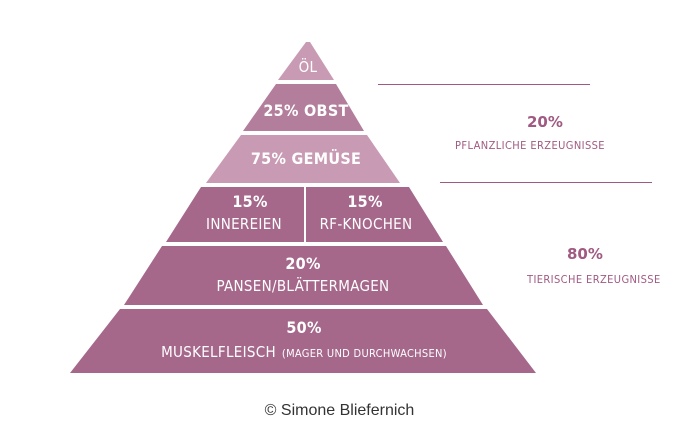 The image size is (679, 439). I want to click on level-muskelfleisch-pct: 50%, so click(303, 327).